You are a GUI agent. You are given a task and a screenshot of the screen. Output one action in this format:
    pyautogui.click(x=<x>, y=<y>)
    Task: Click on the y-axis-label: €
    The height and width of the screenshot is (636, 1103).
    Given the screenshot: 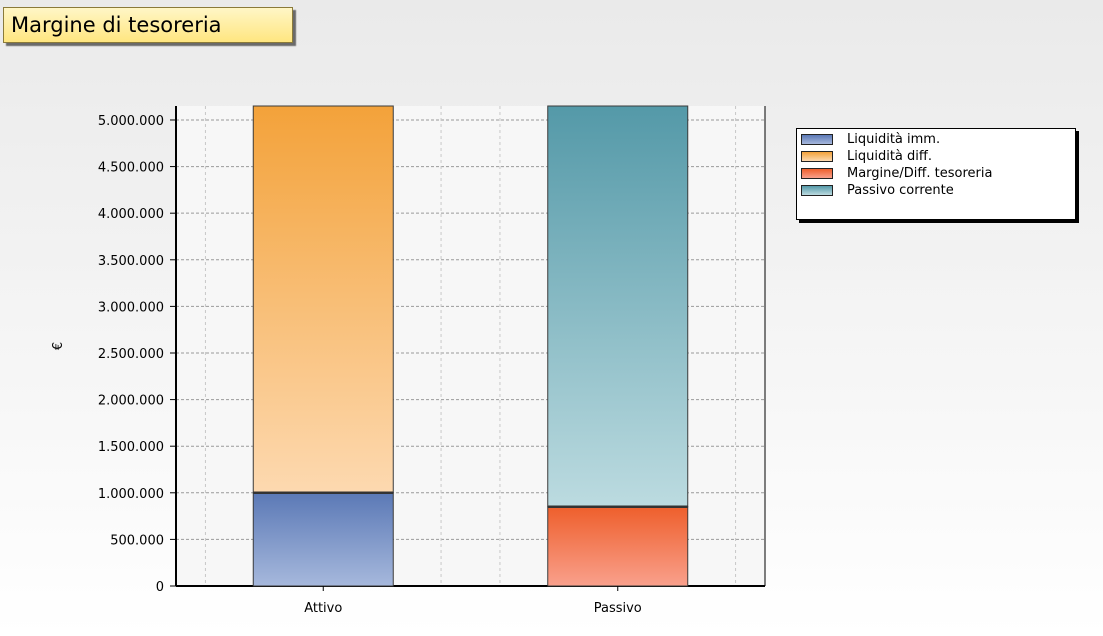 What is the action you would take?
    pyautogui.click(x=58, y=346)
    